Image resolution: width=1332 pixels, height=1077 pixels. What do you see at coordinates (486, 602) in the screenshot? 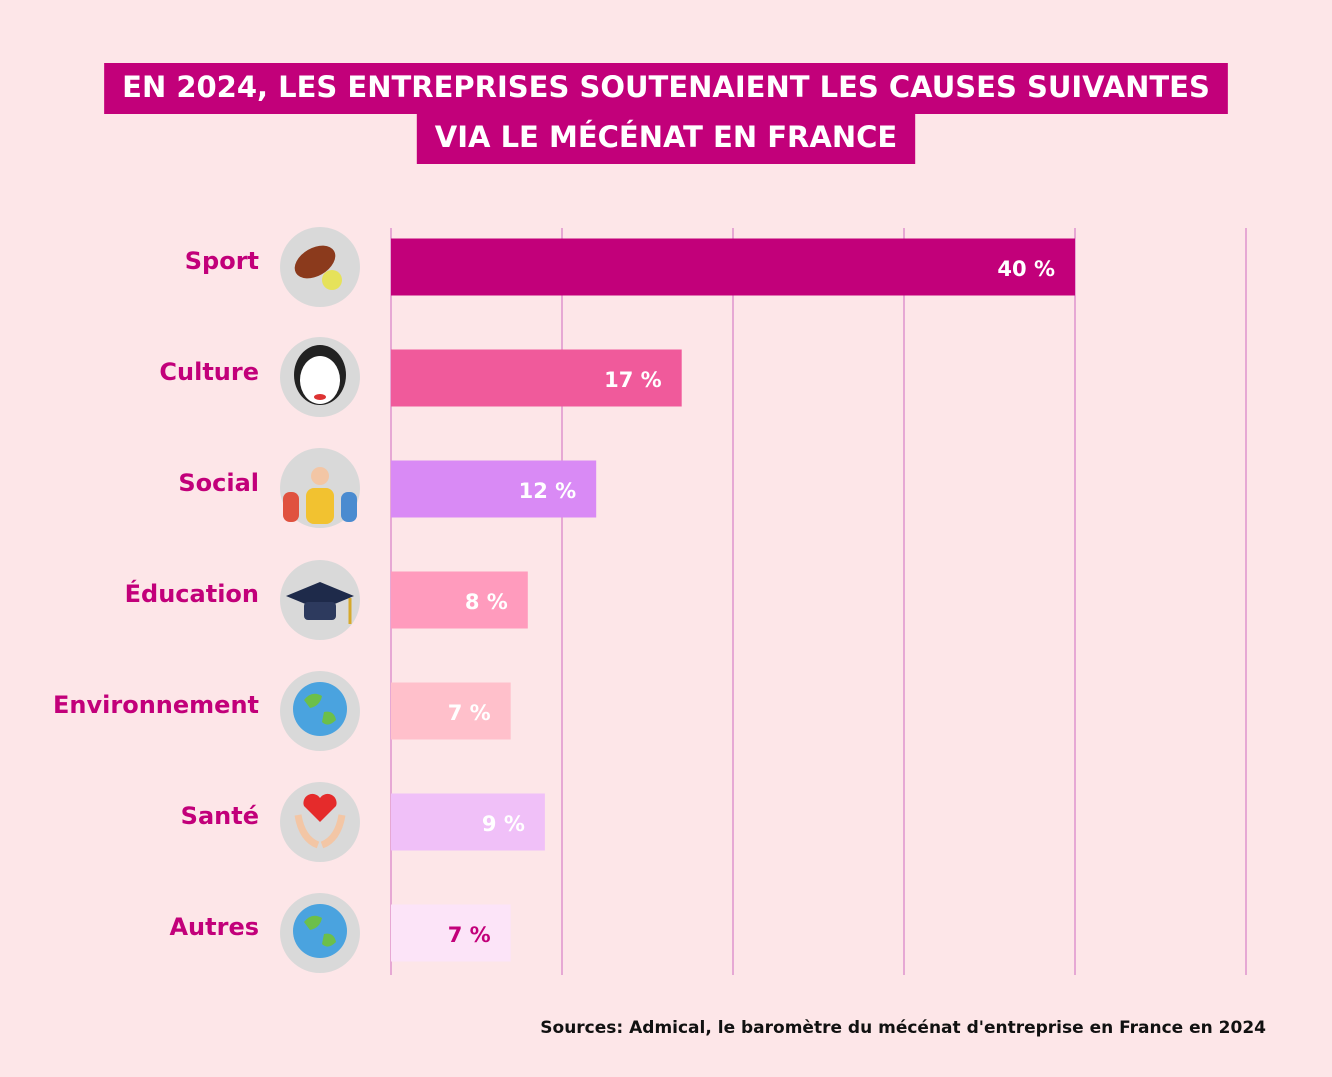
I see `value-label: 8 %` at bounding box center [486, 602].